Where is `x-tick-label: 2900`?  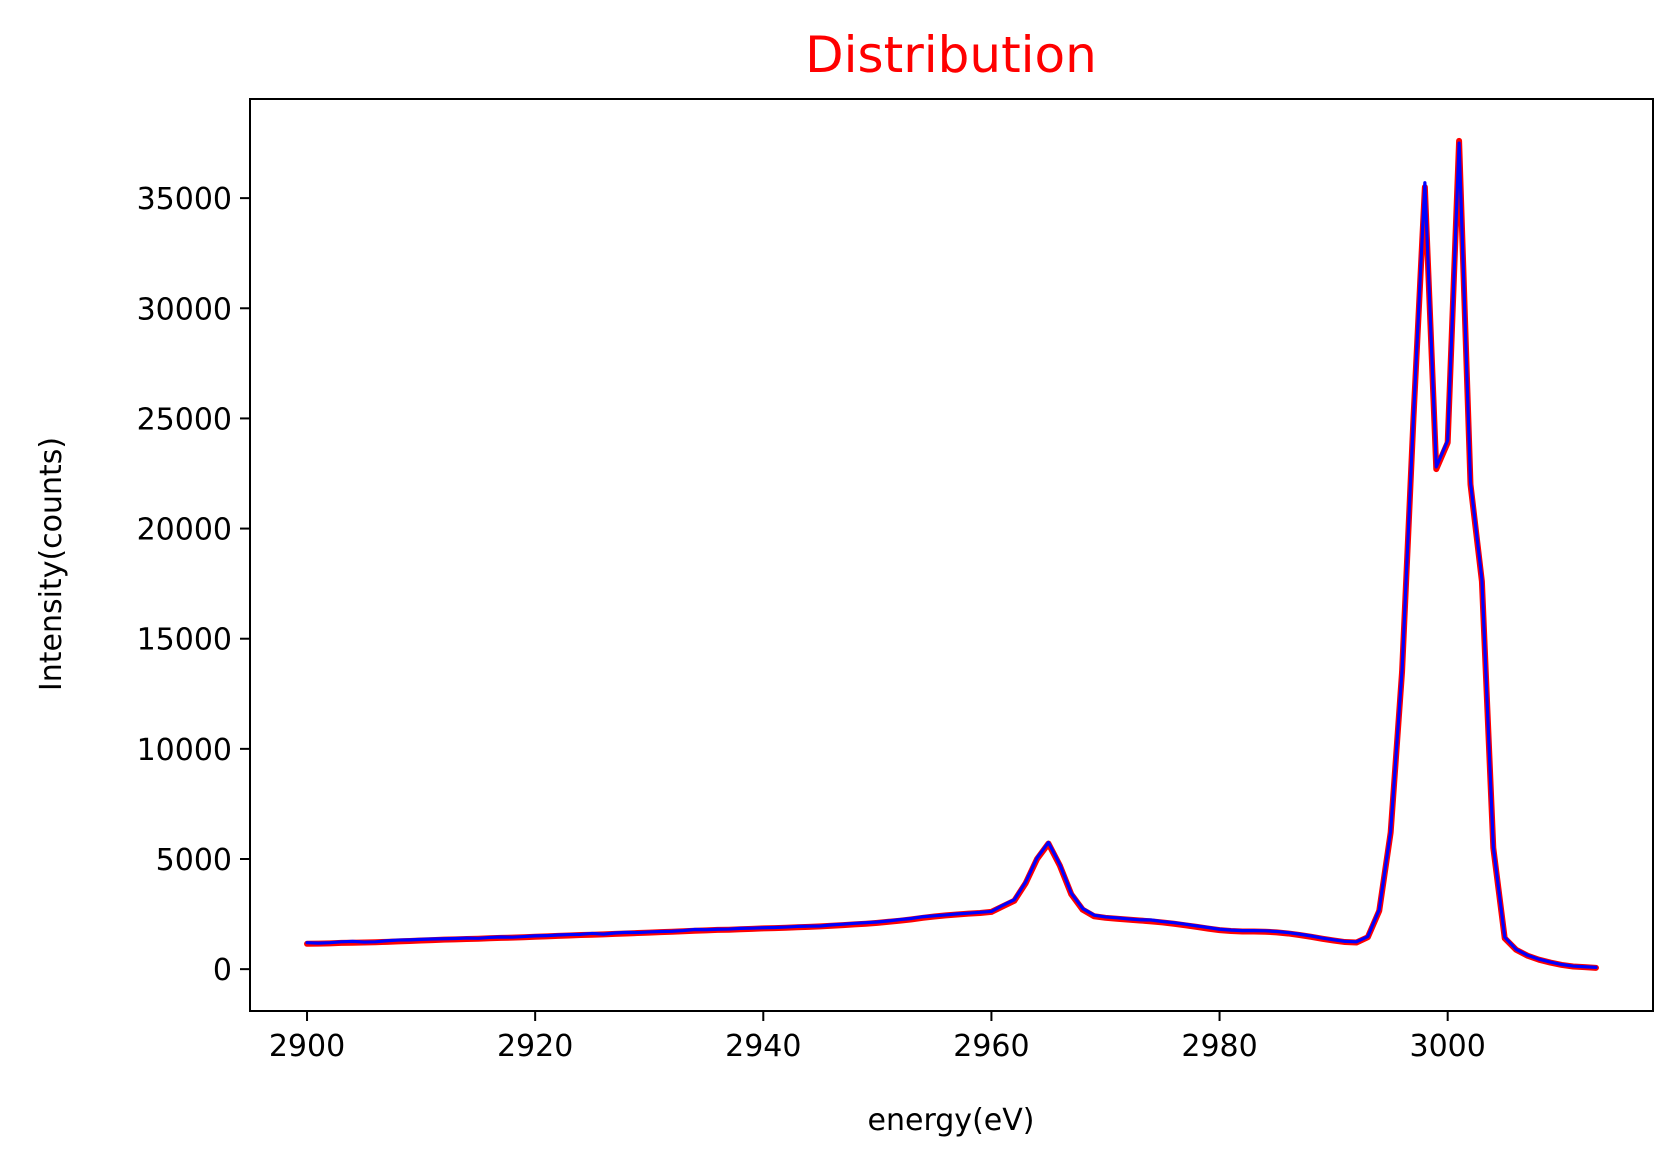
x-tick-label: 2900 is located at coordinates (307, 1046).